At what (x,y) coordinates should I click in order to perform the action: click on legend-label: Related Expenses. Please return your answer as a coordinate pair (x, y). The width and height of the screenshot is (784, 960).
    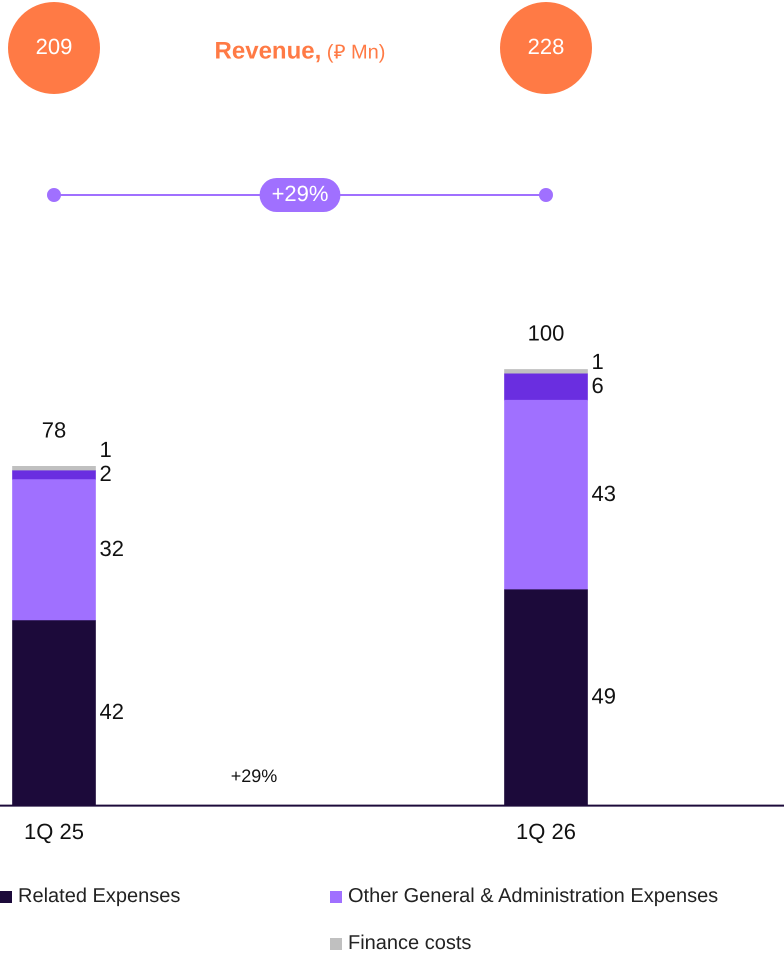
    Looking at the image, I should click on (99, 896).